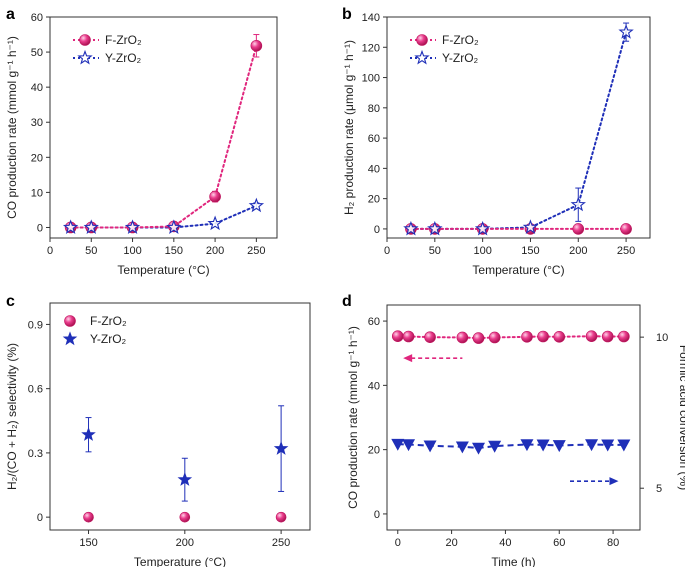  I want to click on series-line-f-zro2, so click(163, 136).